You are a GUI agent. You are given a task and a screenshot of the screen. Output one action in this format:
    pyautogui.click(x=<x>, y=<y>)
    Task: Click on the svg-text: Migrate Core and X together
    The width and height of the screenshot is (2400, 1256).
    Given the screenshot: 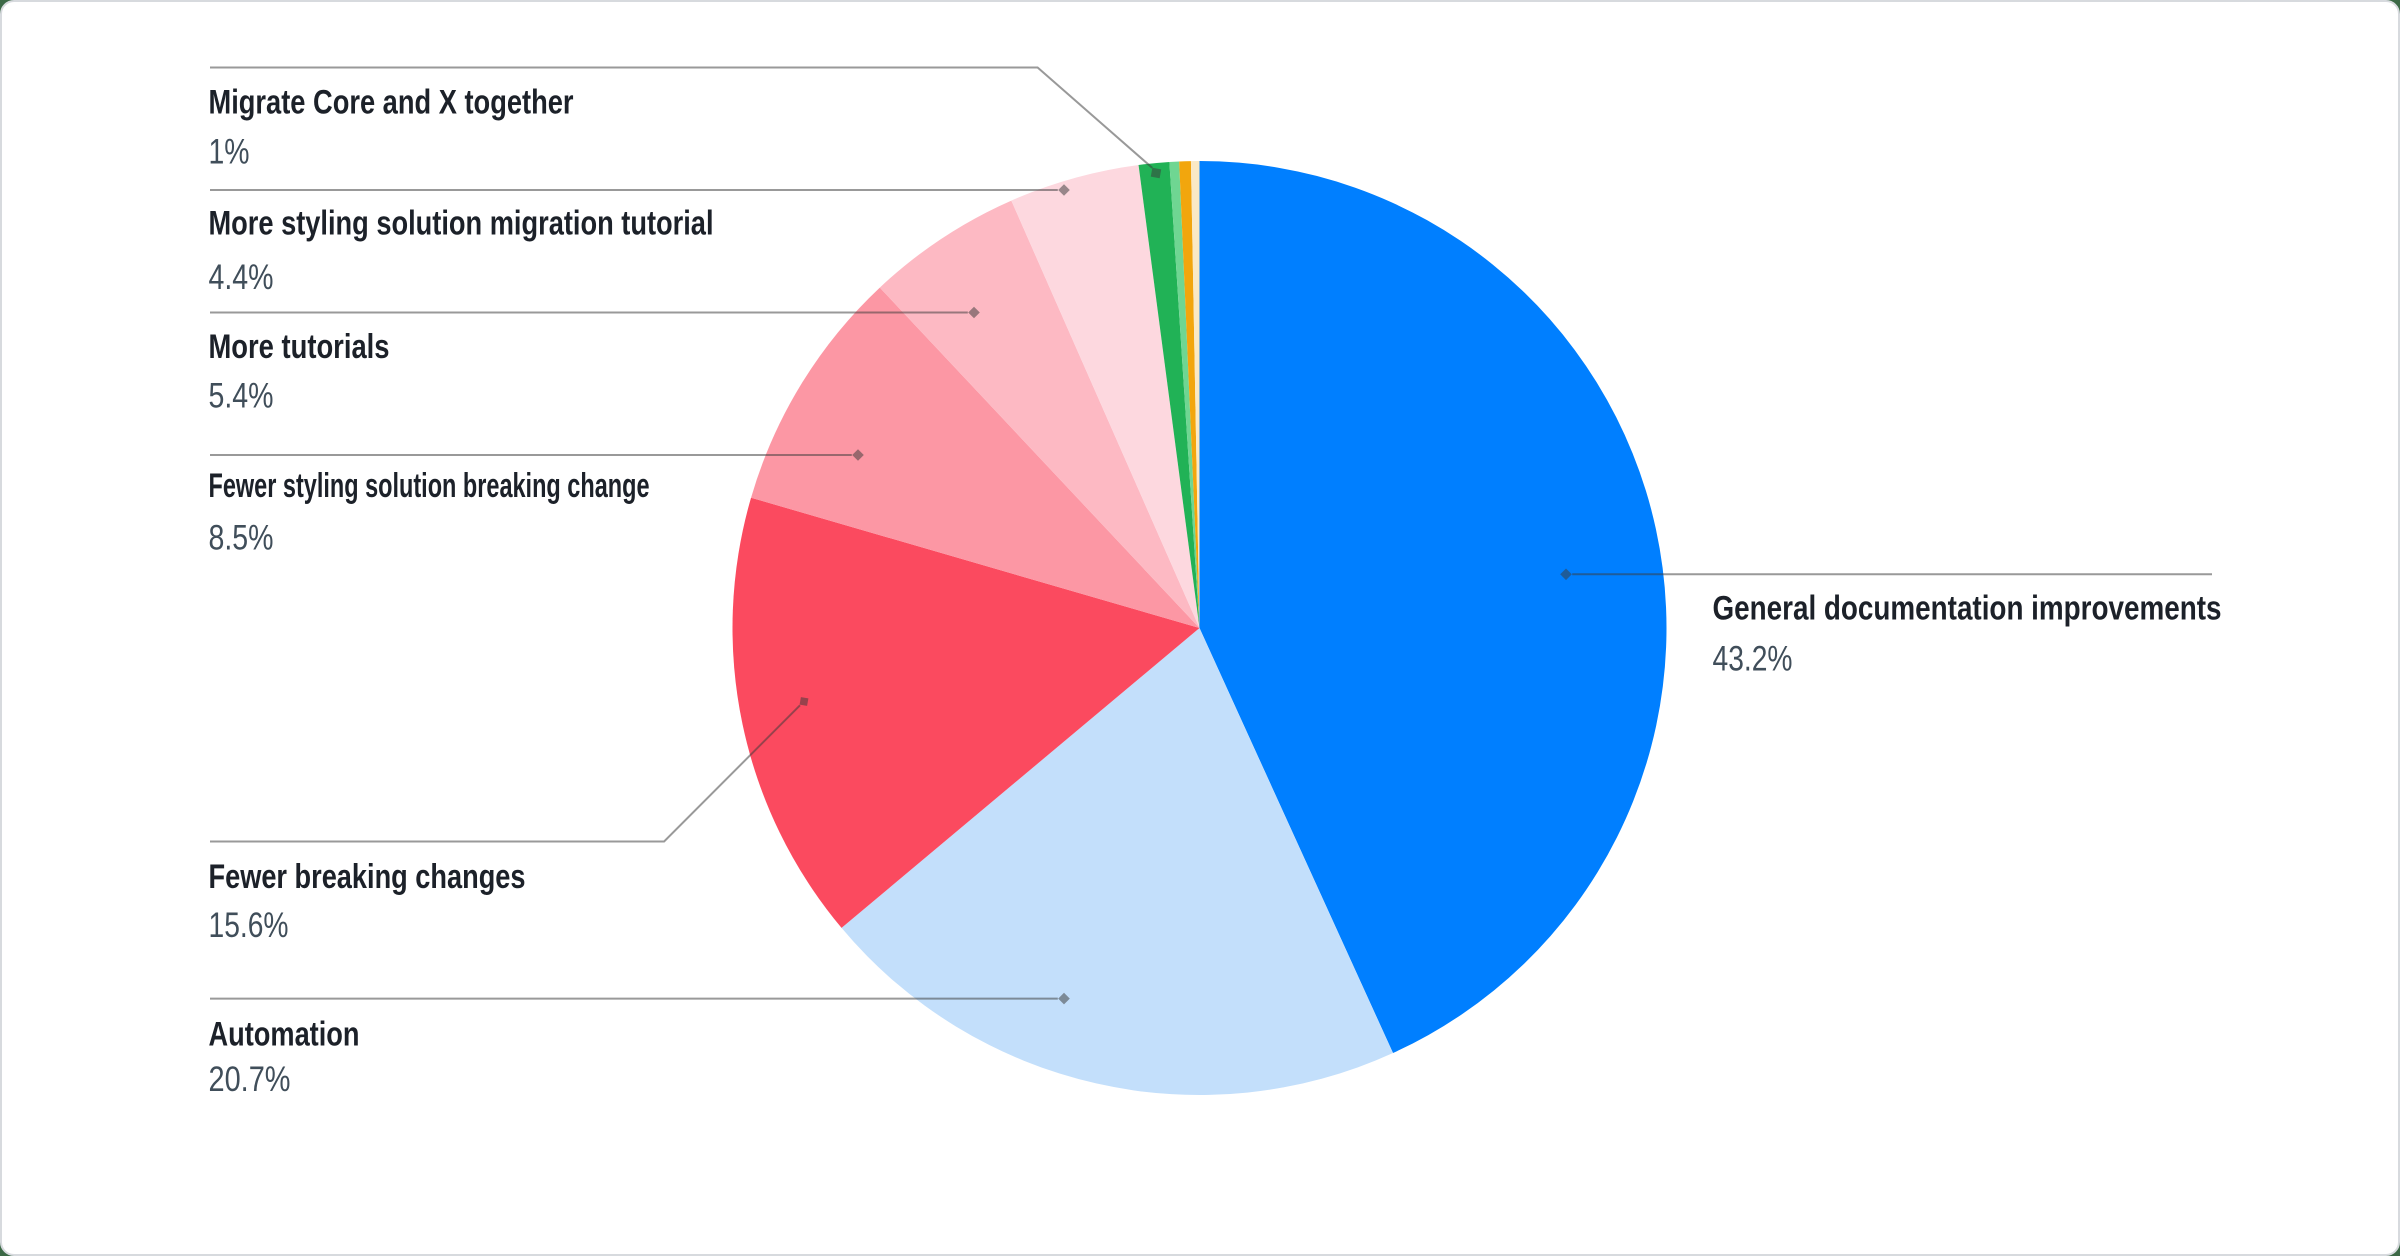 What is the action you would take?
    pyautogui.click(x=391, y=103)
    